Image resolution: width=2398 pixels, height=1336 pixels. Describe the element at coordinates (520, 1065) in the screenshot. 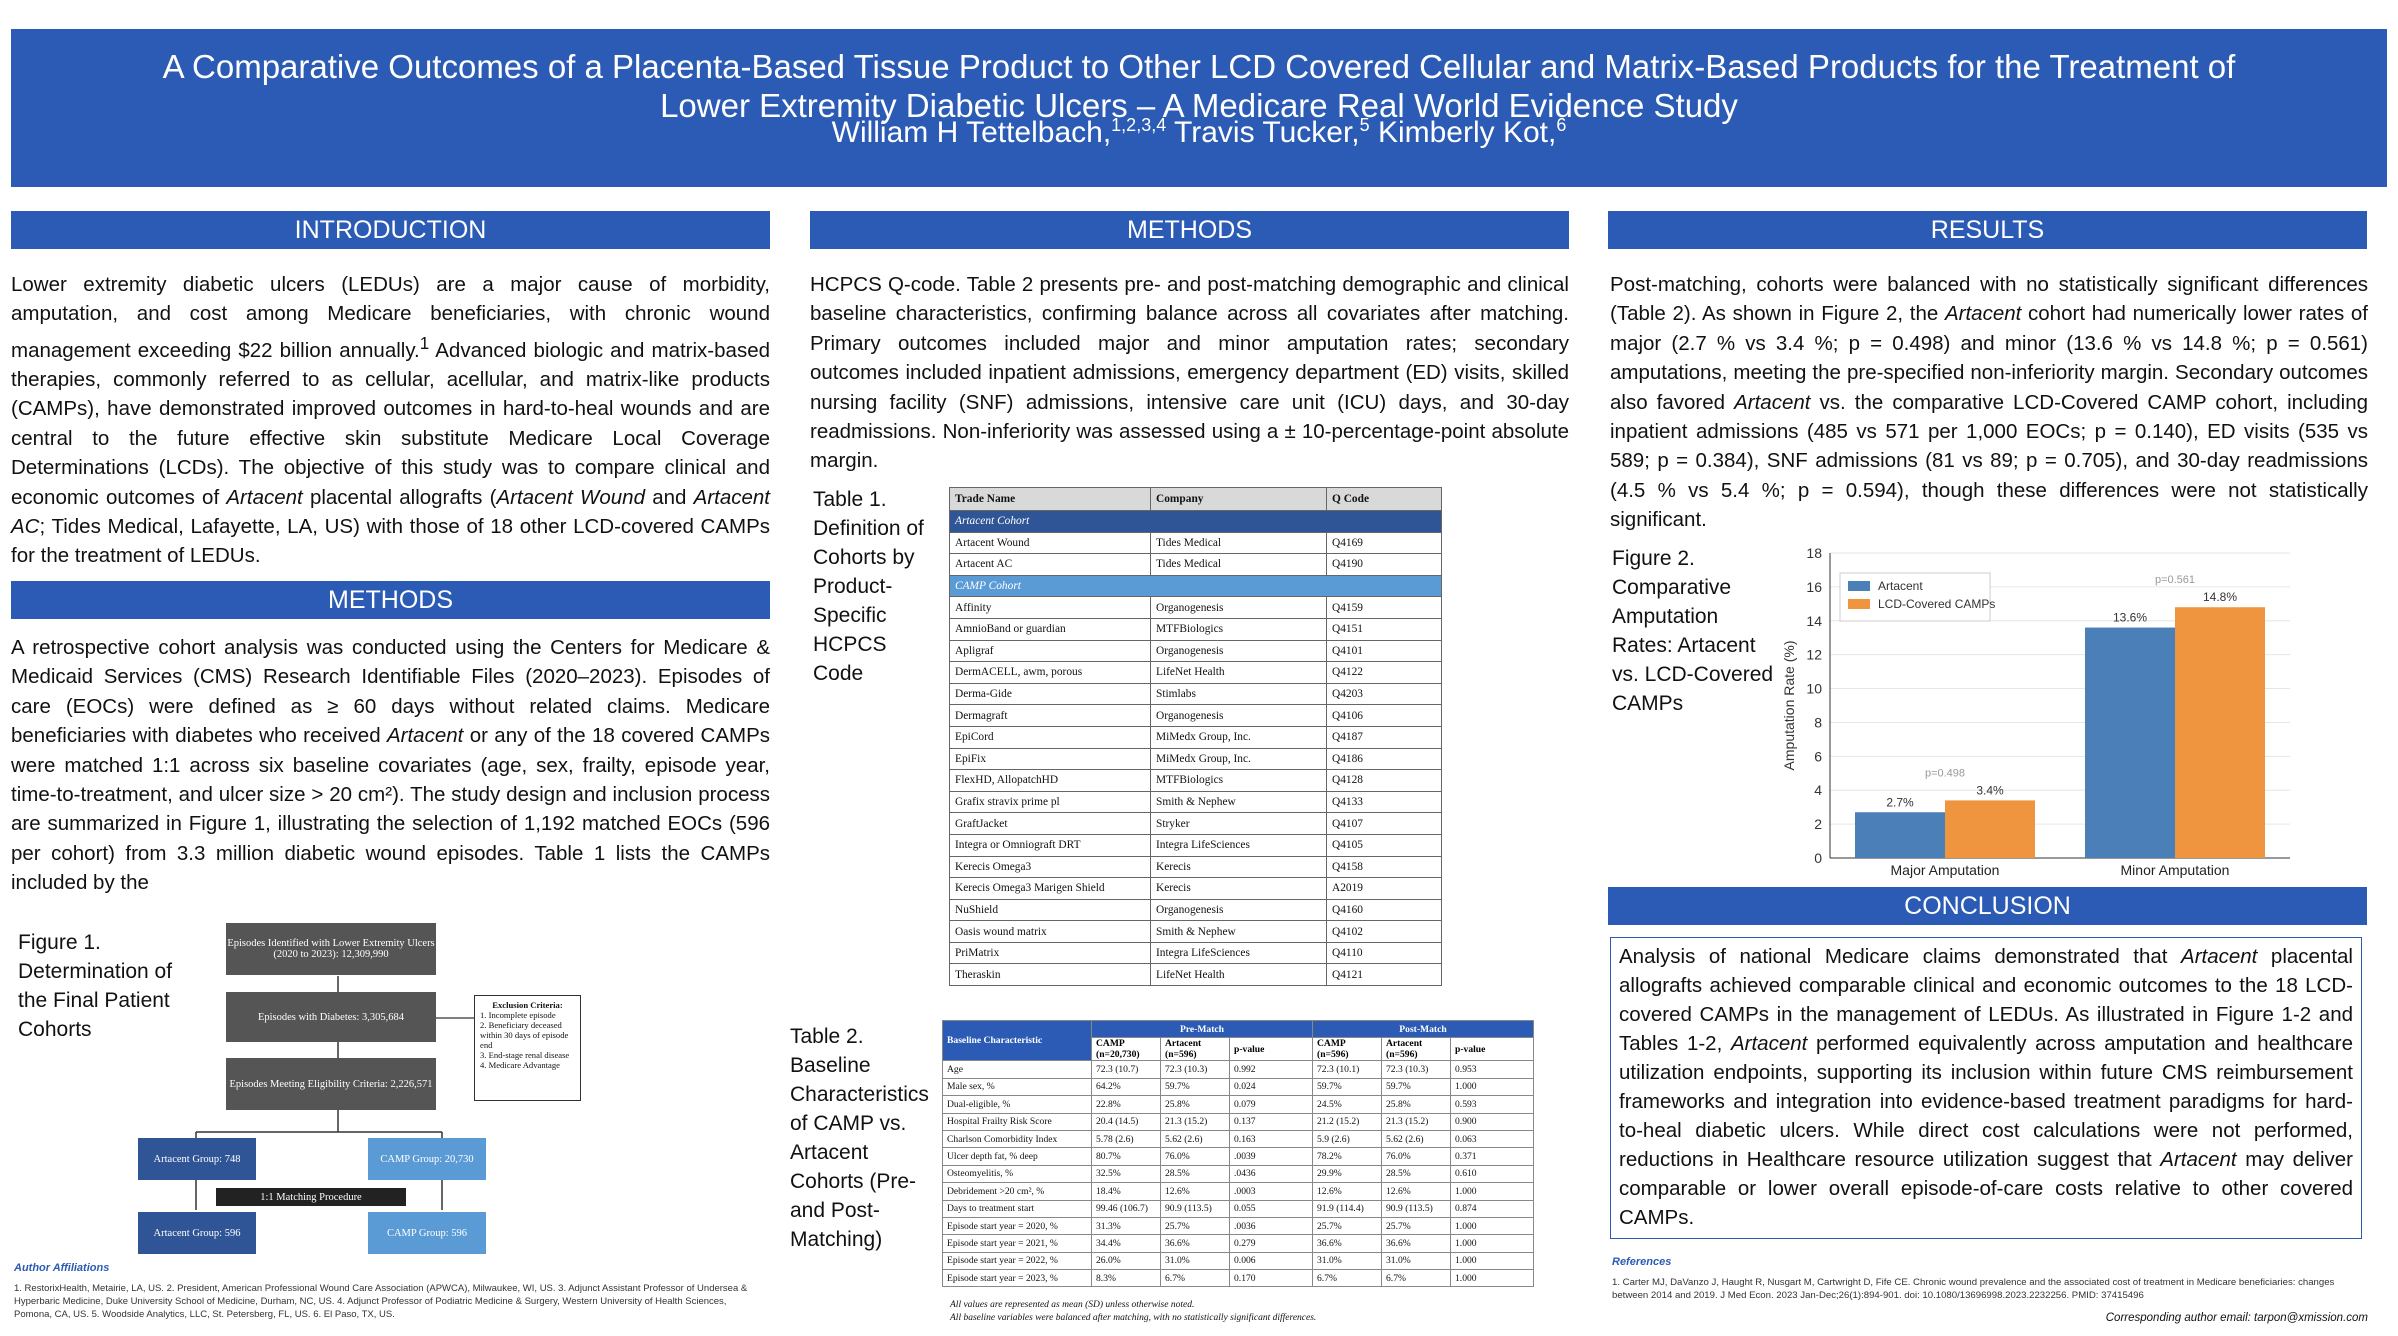

I see `exclusion-item: 4. Medicare Advantage` at that location.